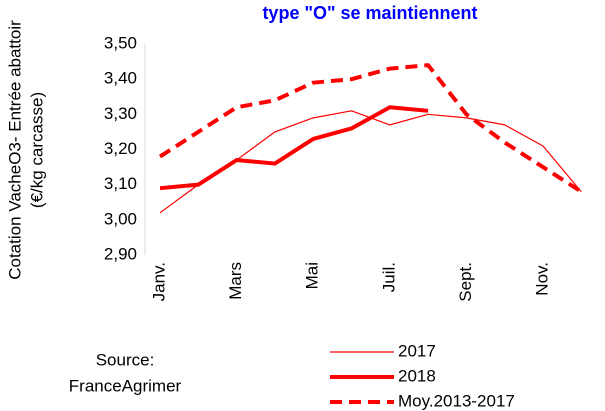  I want to click on x-tick-label: Mai, so click(312, 275).